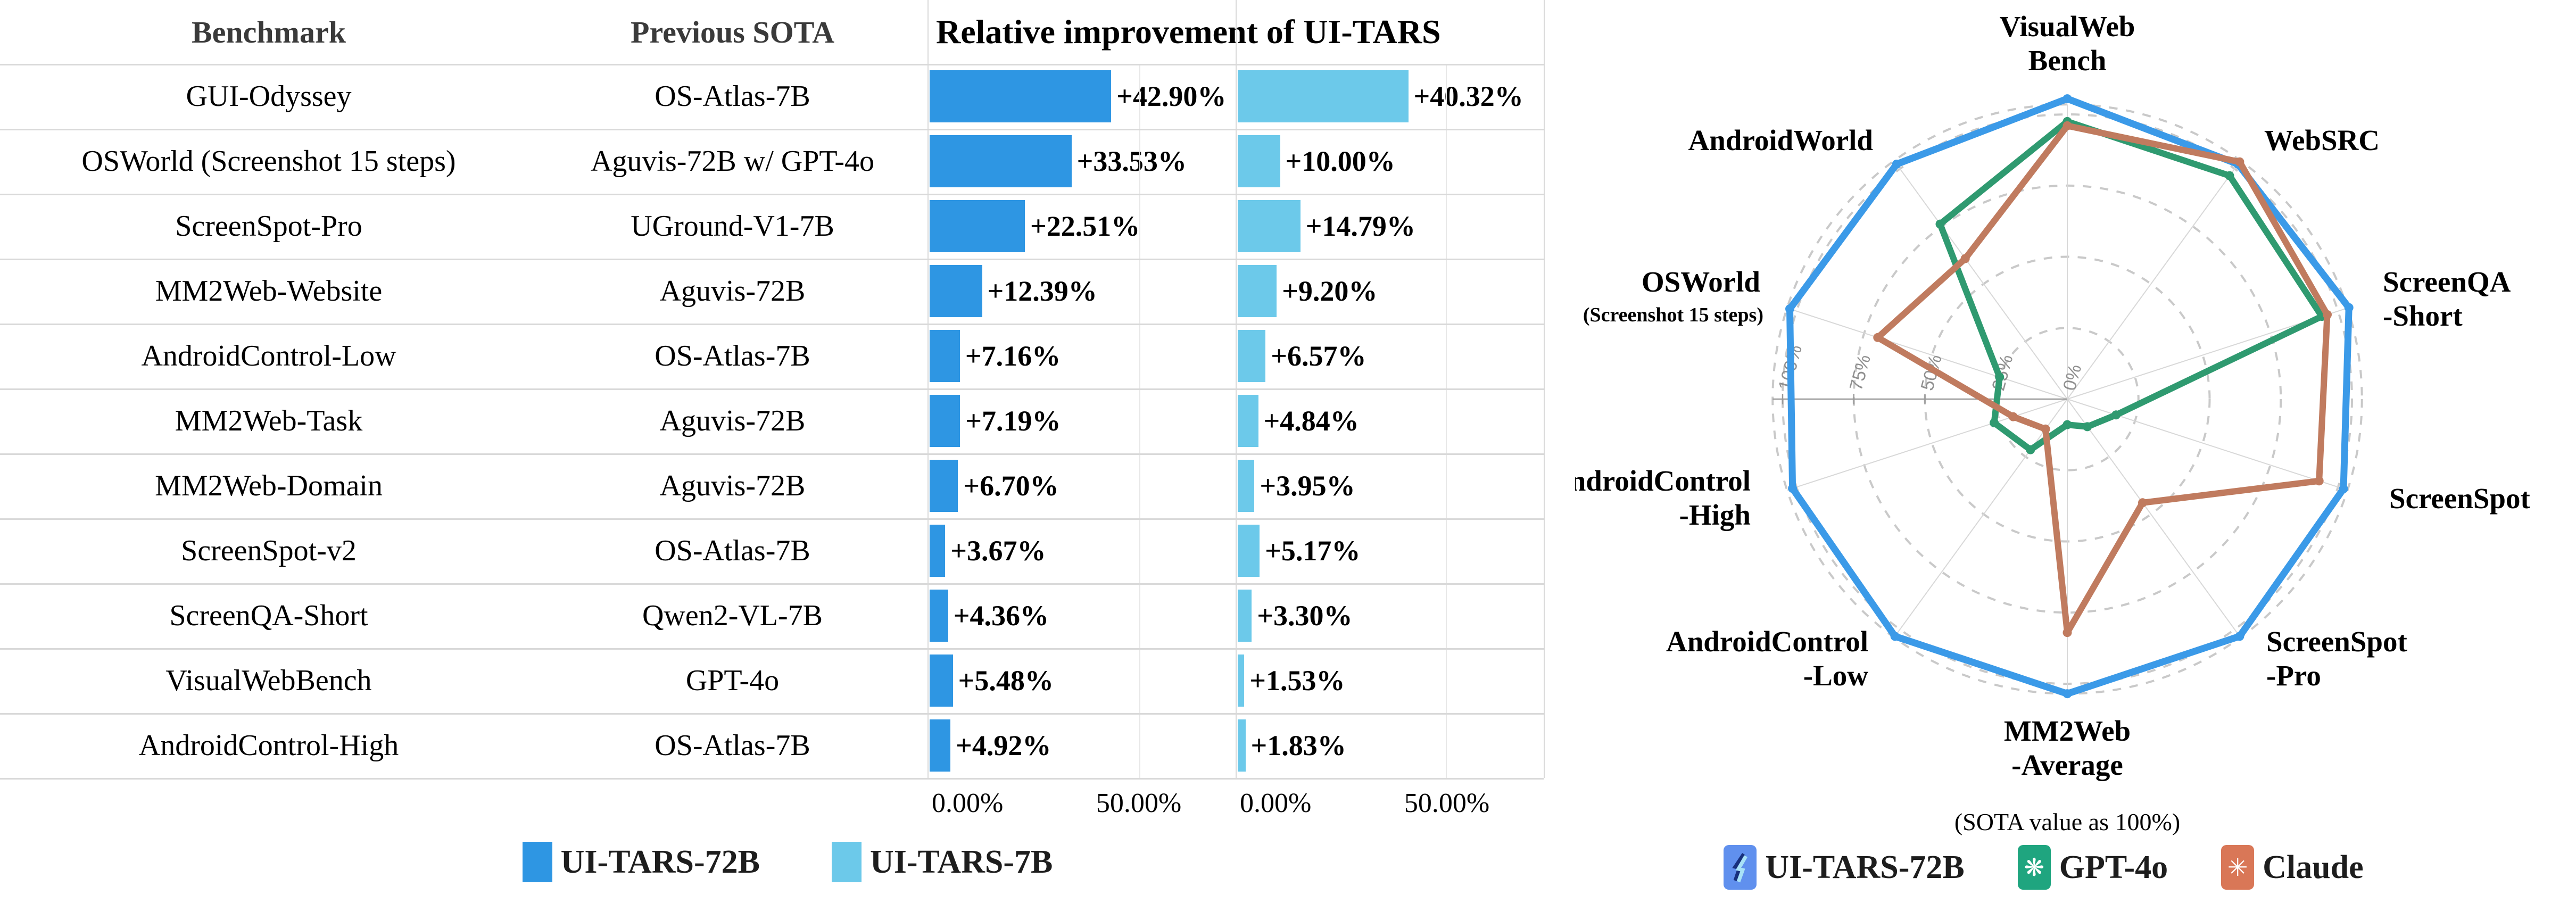  I want to click on bar-value-label: +3.95%, so click(1307, 486).